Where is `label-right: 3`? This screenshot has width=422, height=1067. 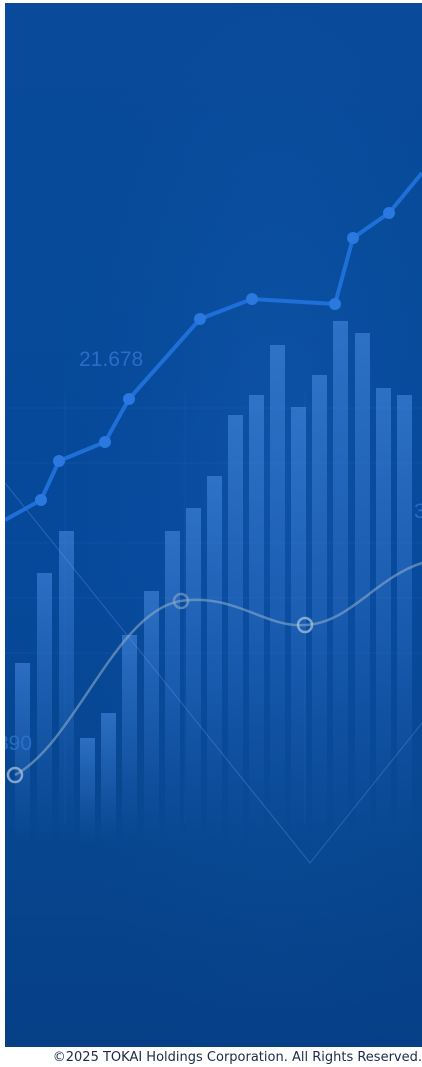 label-right: 3 is located at coordinates (418, 511).